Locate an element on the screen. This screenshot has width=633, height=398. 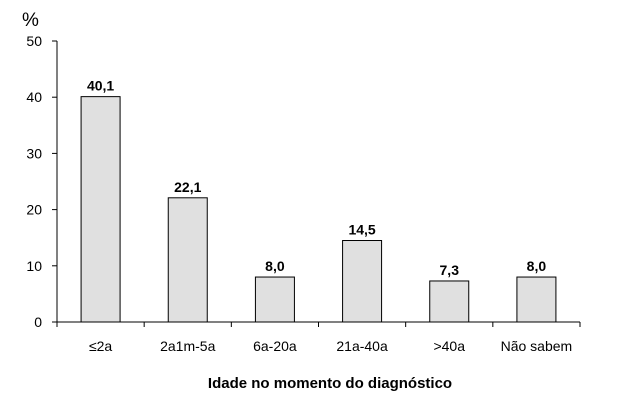
y-tick-label: 10 is located at coordinates (34, 266).